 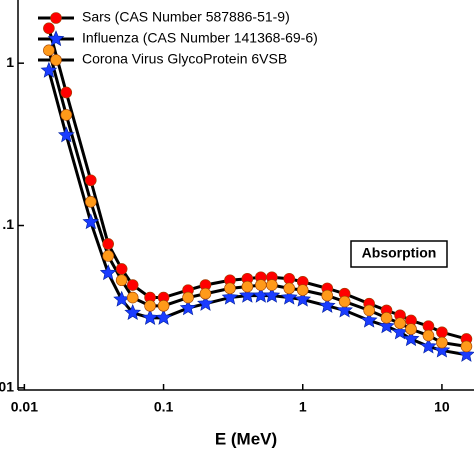 What do you see at coordinates (10, 62) in the screenshot?
I see `y-tick-label: 1` at bounding box center [10, 62].